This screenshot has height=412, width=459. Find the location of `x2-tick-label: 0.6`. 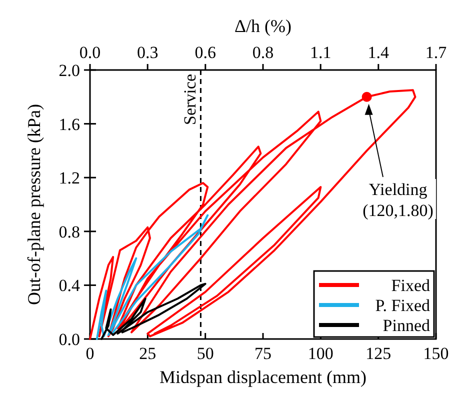

x2-tick-label: 0.6 is located at coordinates (205, 52).